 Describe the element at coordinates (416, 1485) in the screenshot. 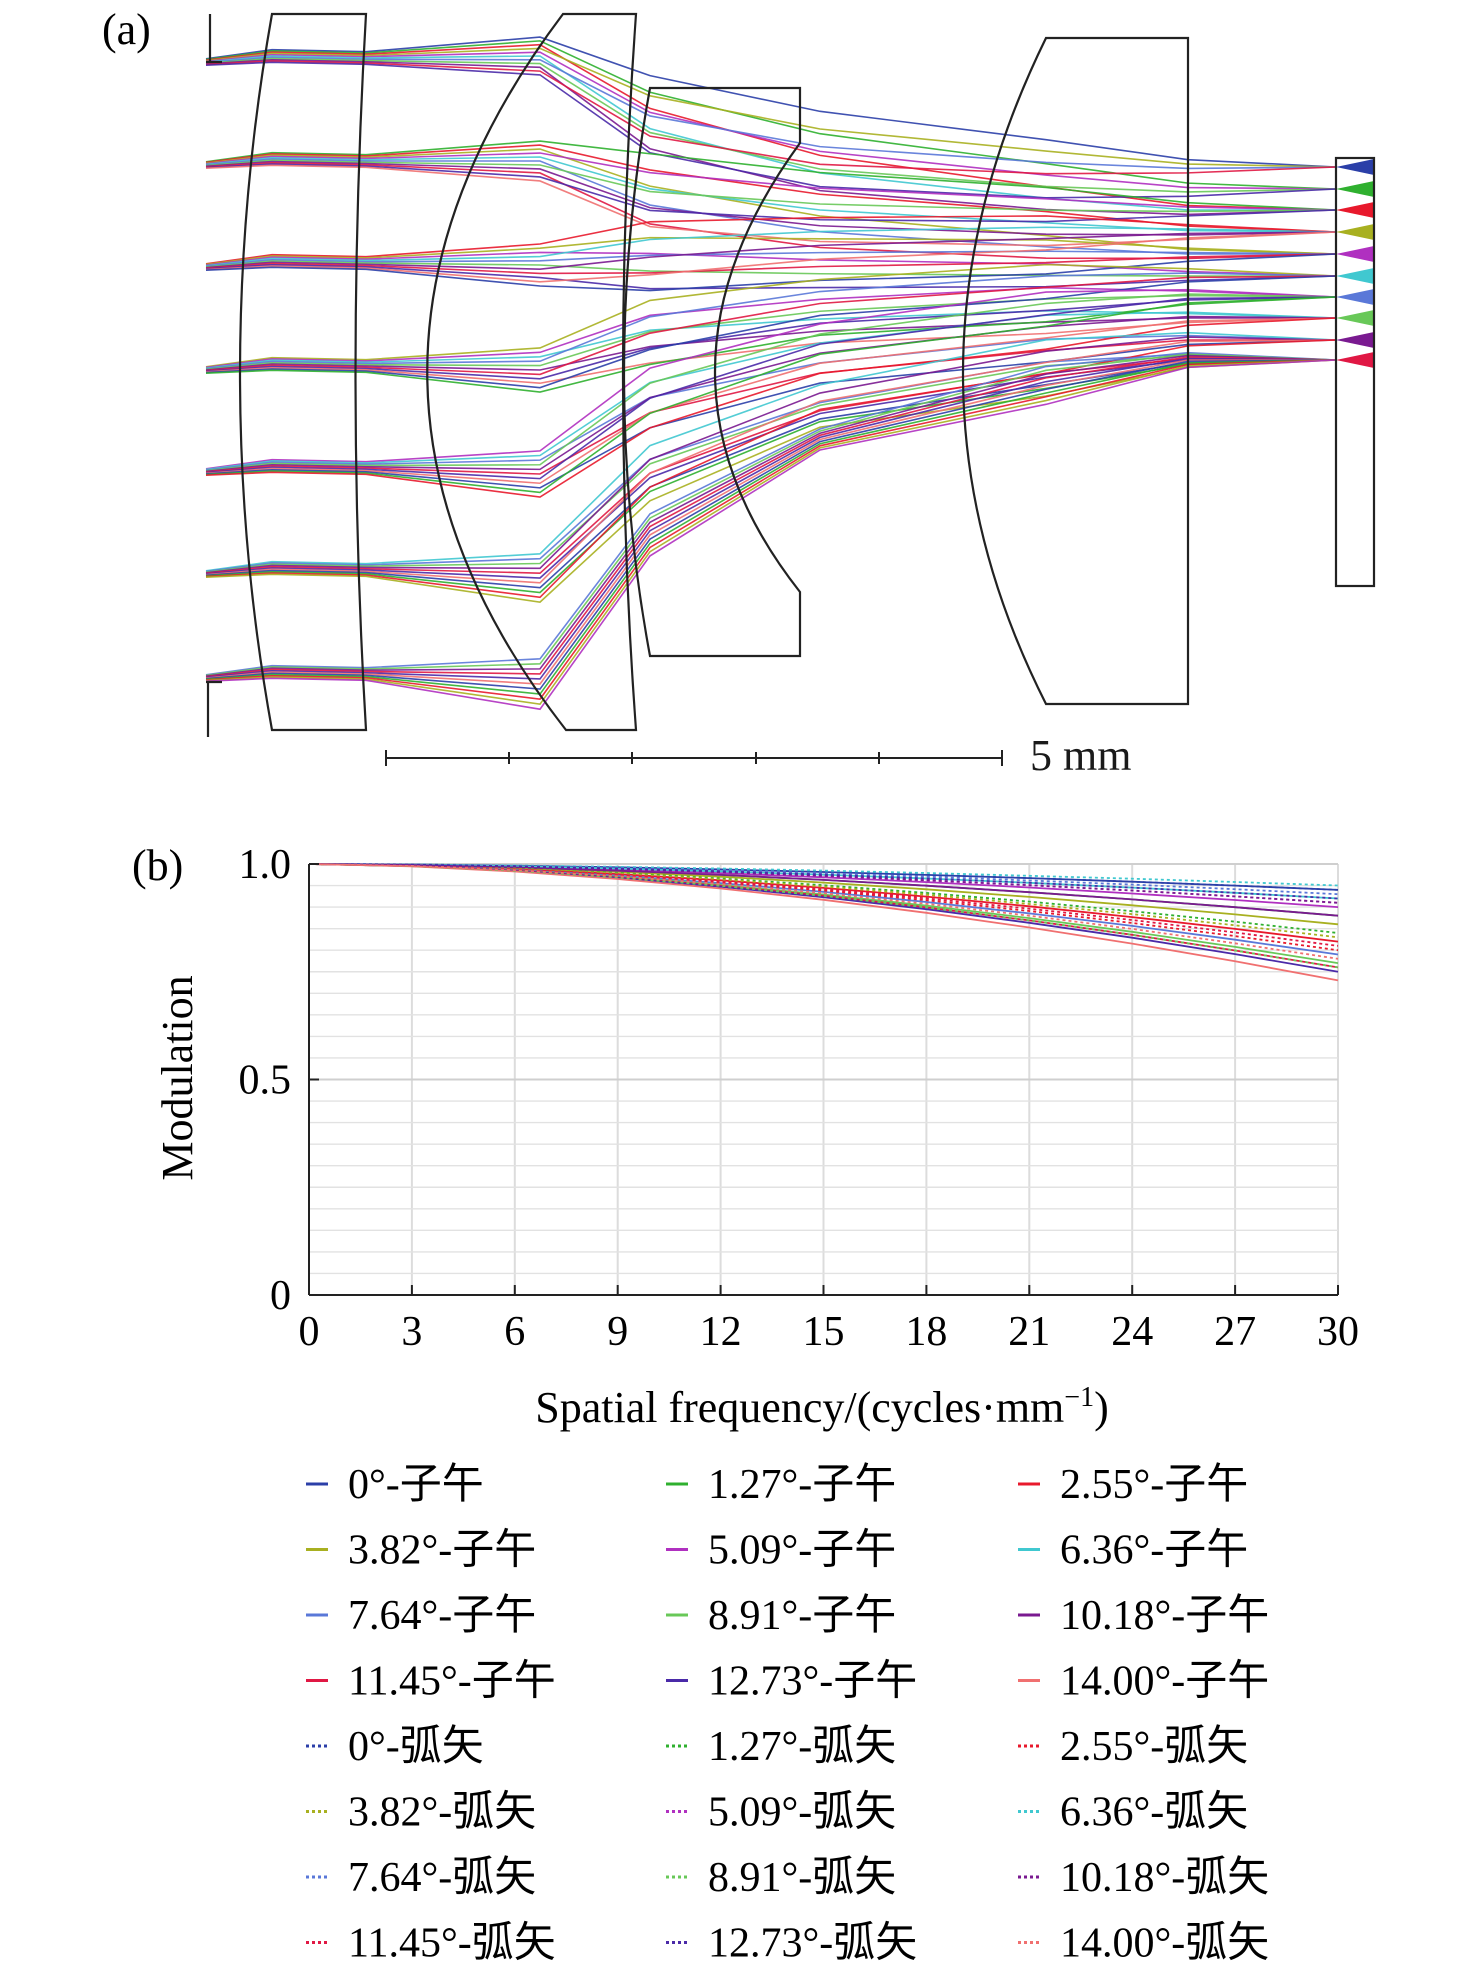

I see `legend-label: 0°-子午` at that location.